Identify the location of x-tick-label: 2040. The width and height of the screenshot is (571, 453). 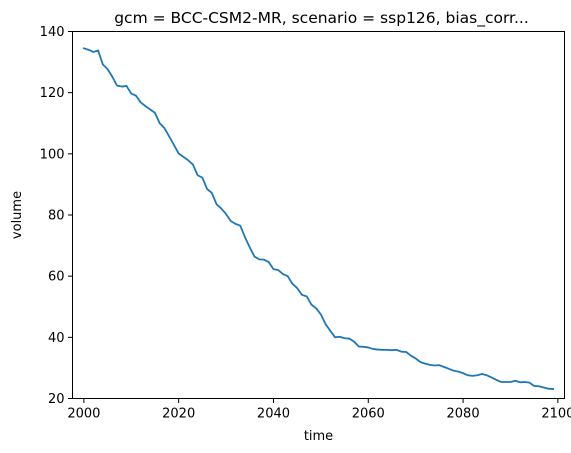
(273, 414).